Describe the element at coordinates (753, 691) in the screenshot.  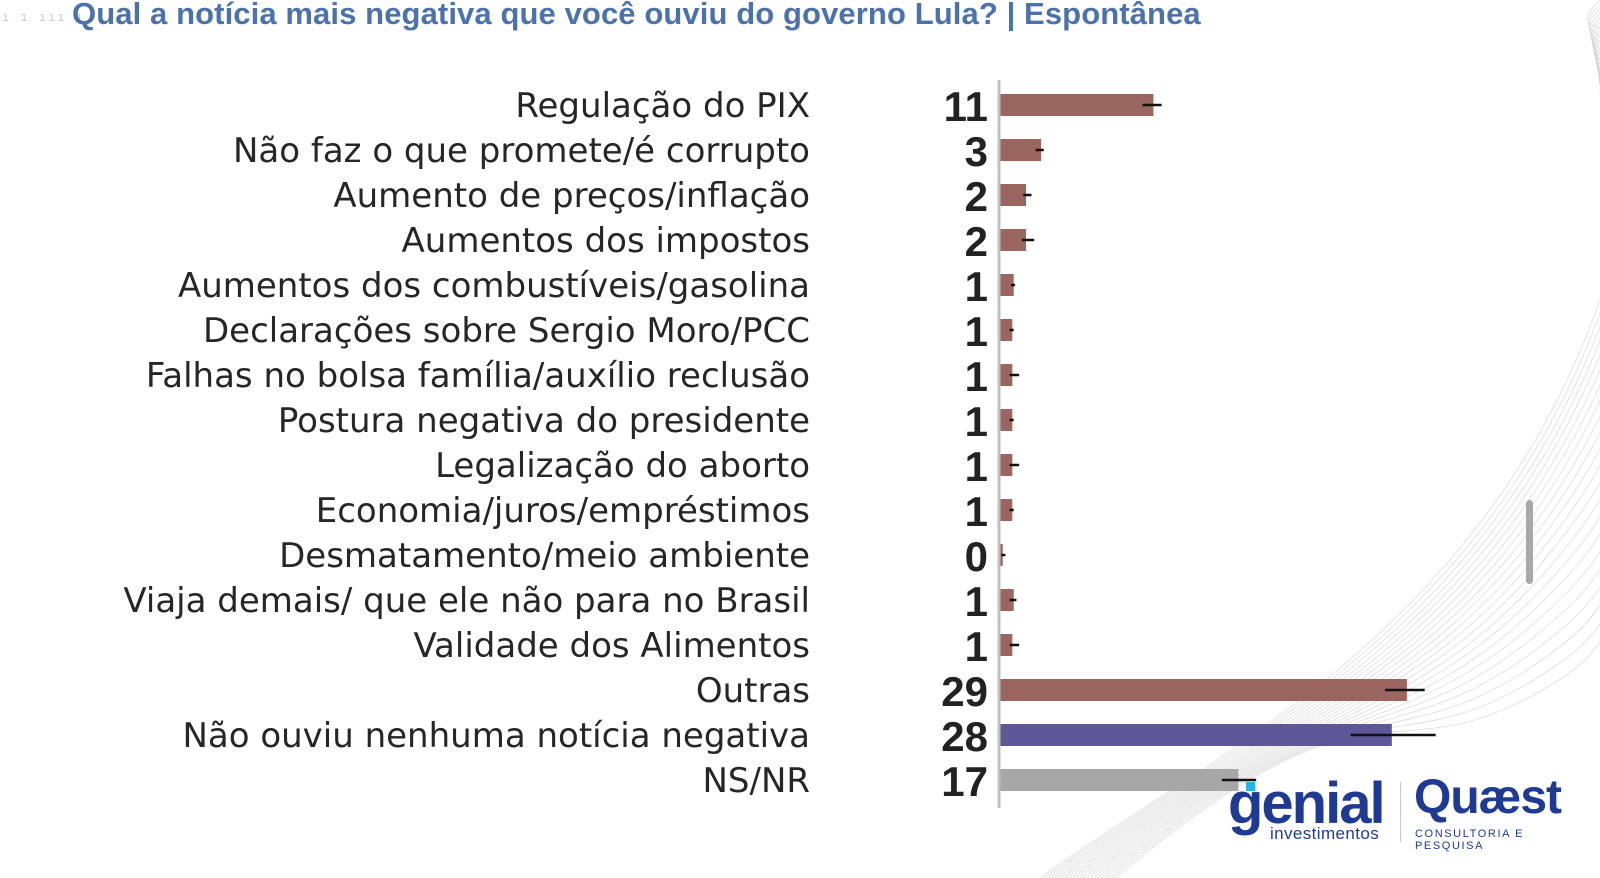
I see `category-label: Outras` at that location.